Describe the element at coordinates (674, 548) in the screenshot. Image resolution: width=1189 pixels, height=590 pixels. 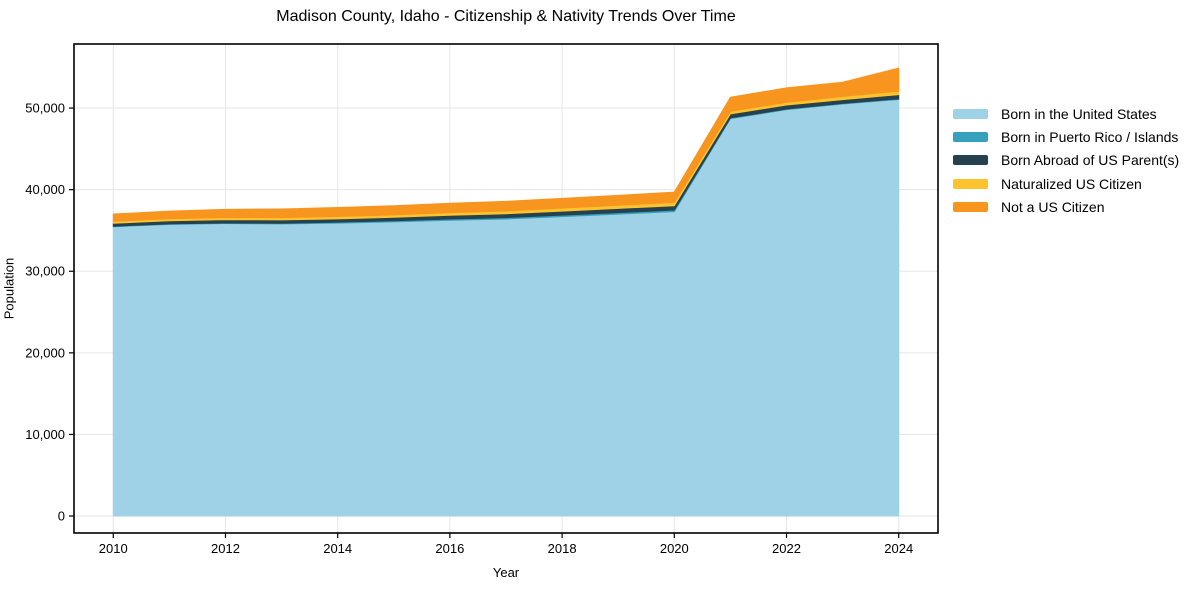
I see `x-tick-label: 2020` at that location.